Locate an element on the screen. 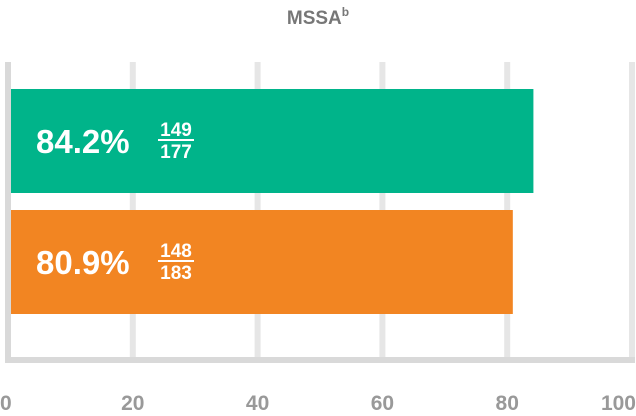 This screenshot has height=416, width=636. chart-title: MSSAb is located at coordinates (318, 17).